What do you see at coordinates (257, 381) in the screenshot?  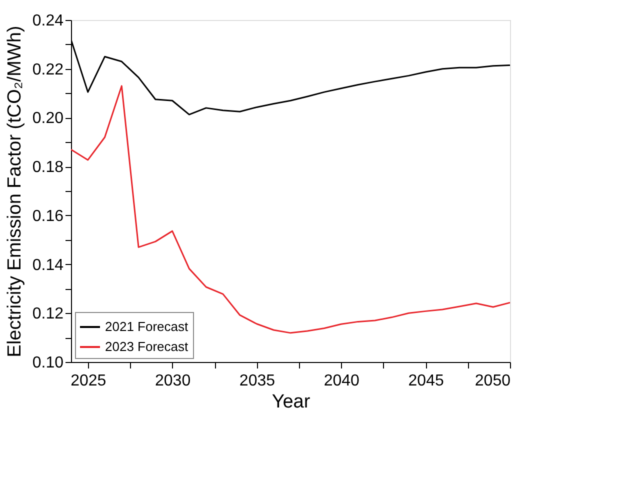 I see `x-tick-label: 2035` at bounding box center [257, 381].